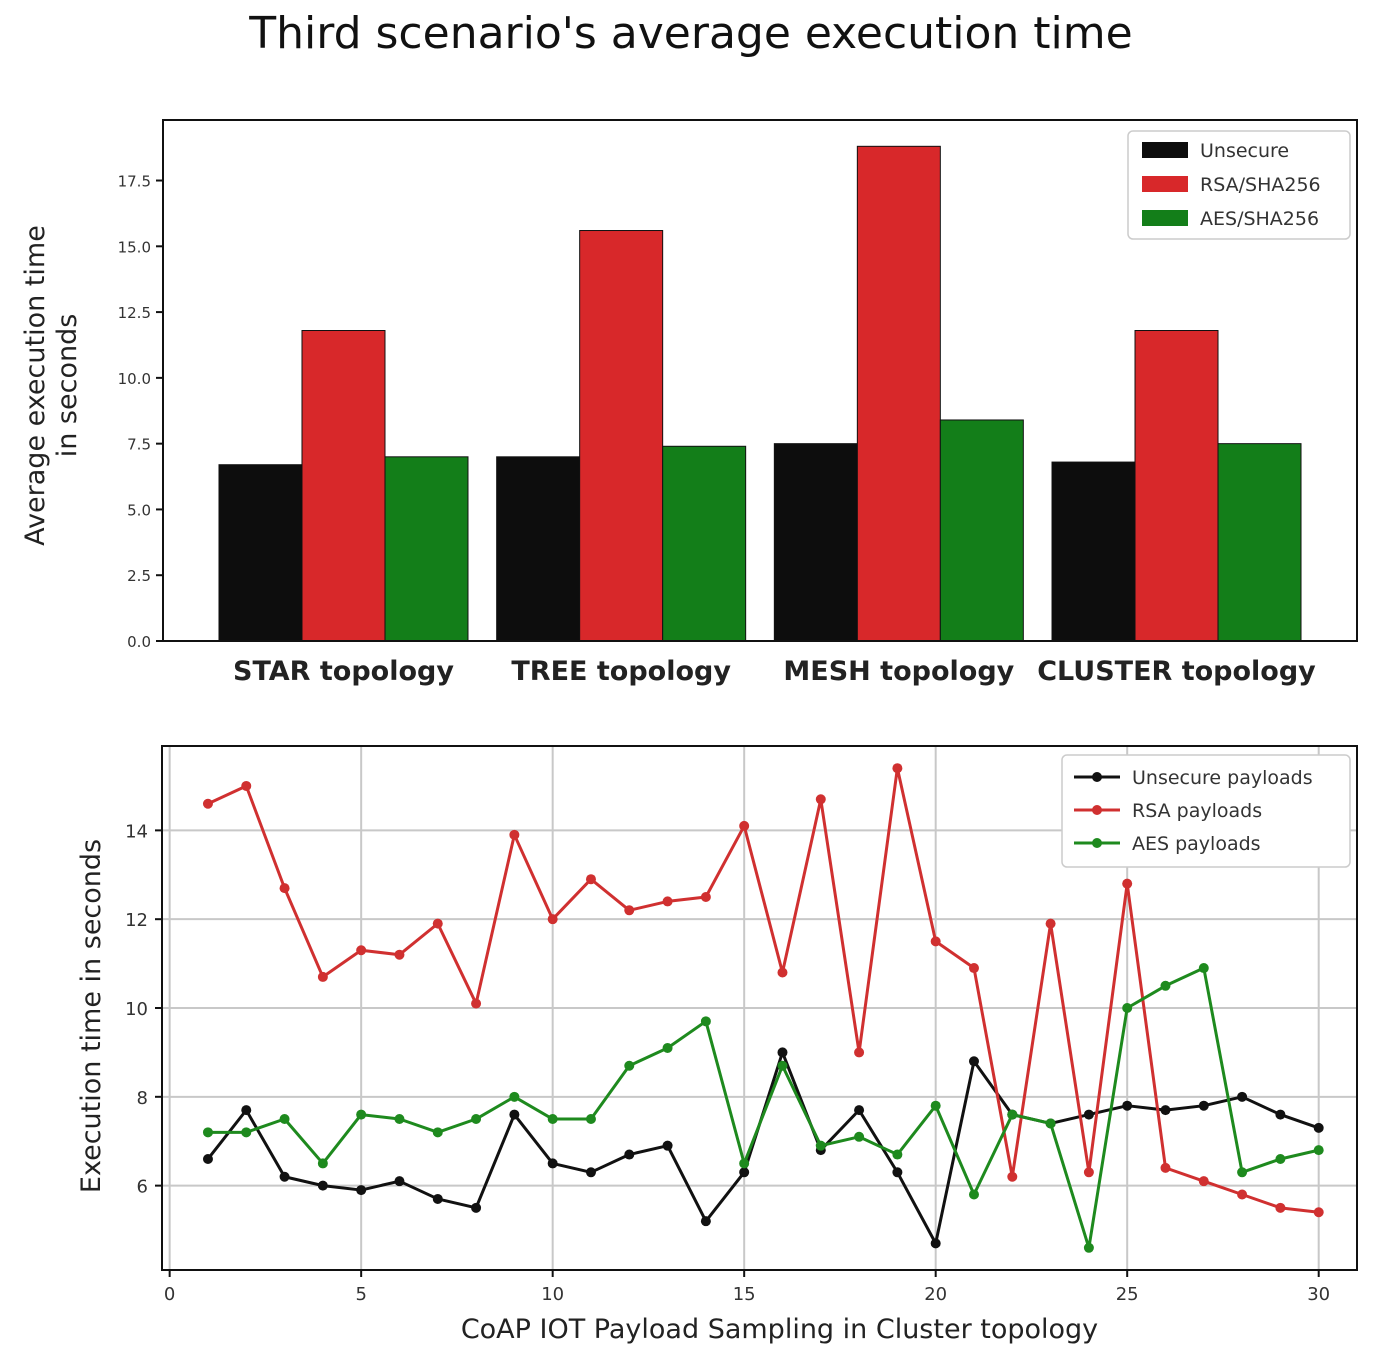  What do you see at coordinates (621, 436) in the screenshot?
I see `bar-rsa-sha256-tree-topology` at bounding box center [621, 436].